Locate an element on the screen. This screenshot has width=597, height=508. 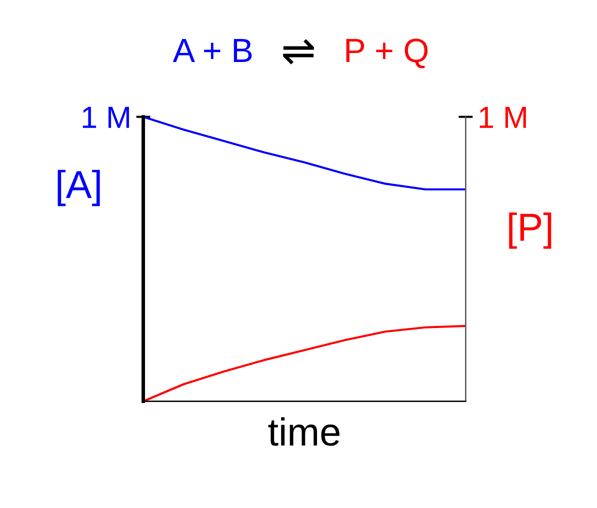
y-axis-title: [A] is located at coordinates (79, 188).